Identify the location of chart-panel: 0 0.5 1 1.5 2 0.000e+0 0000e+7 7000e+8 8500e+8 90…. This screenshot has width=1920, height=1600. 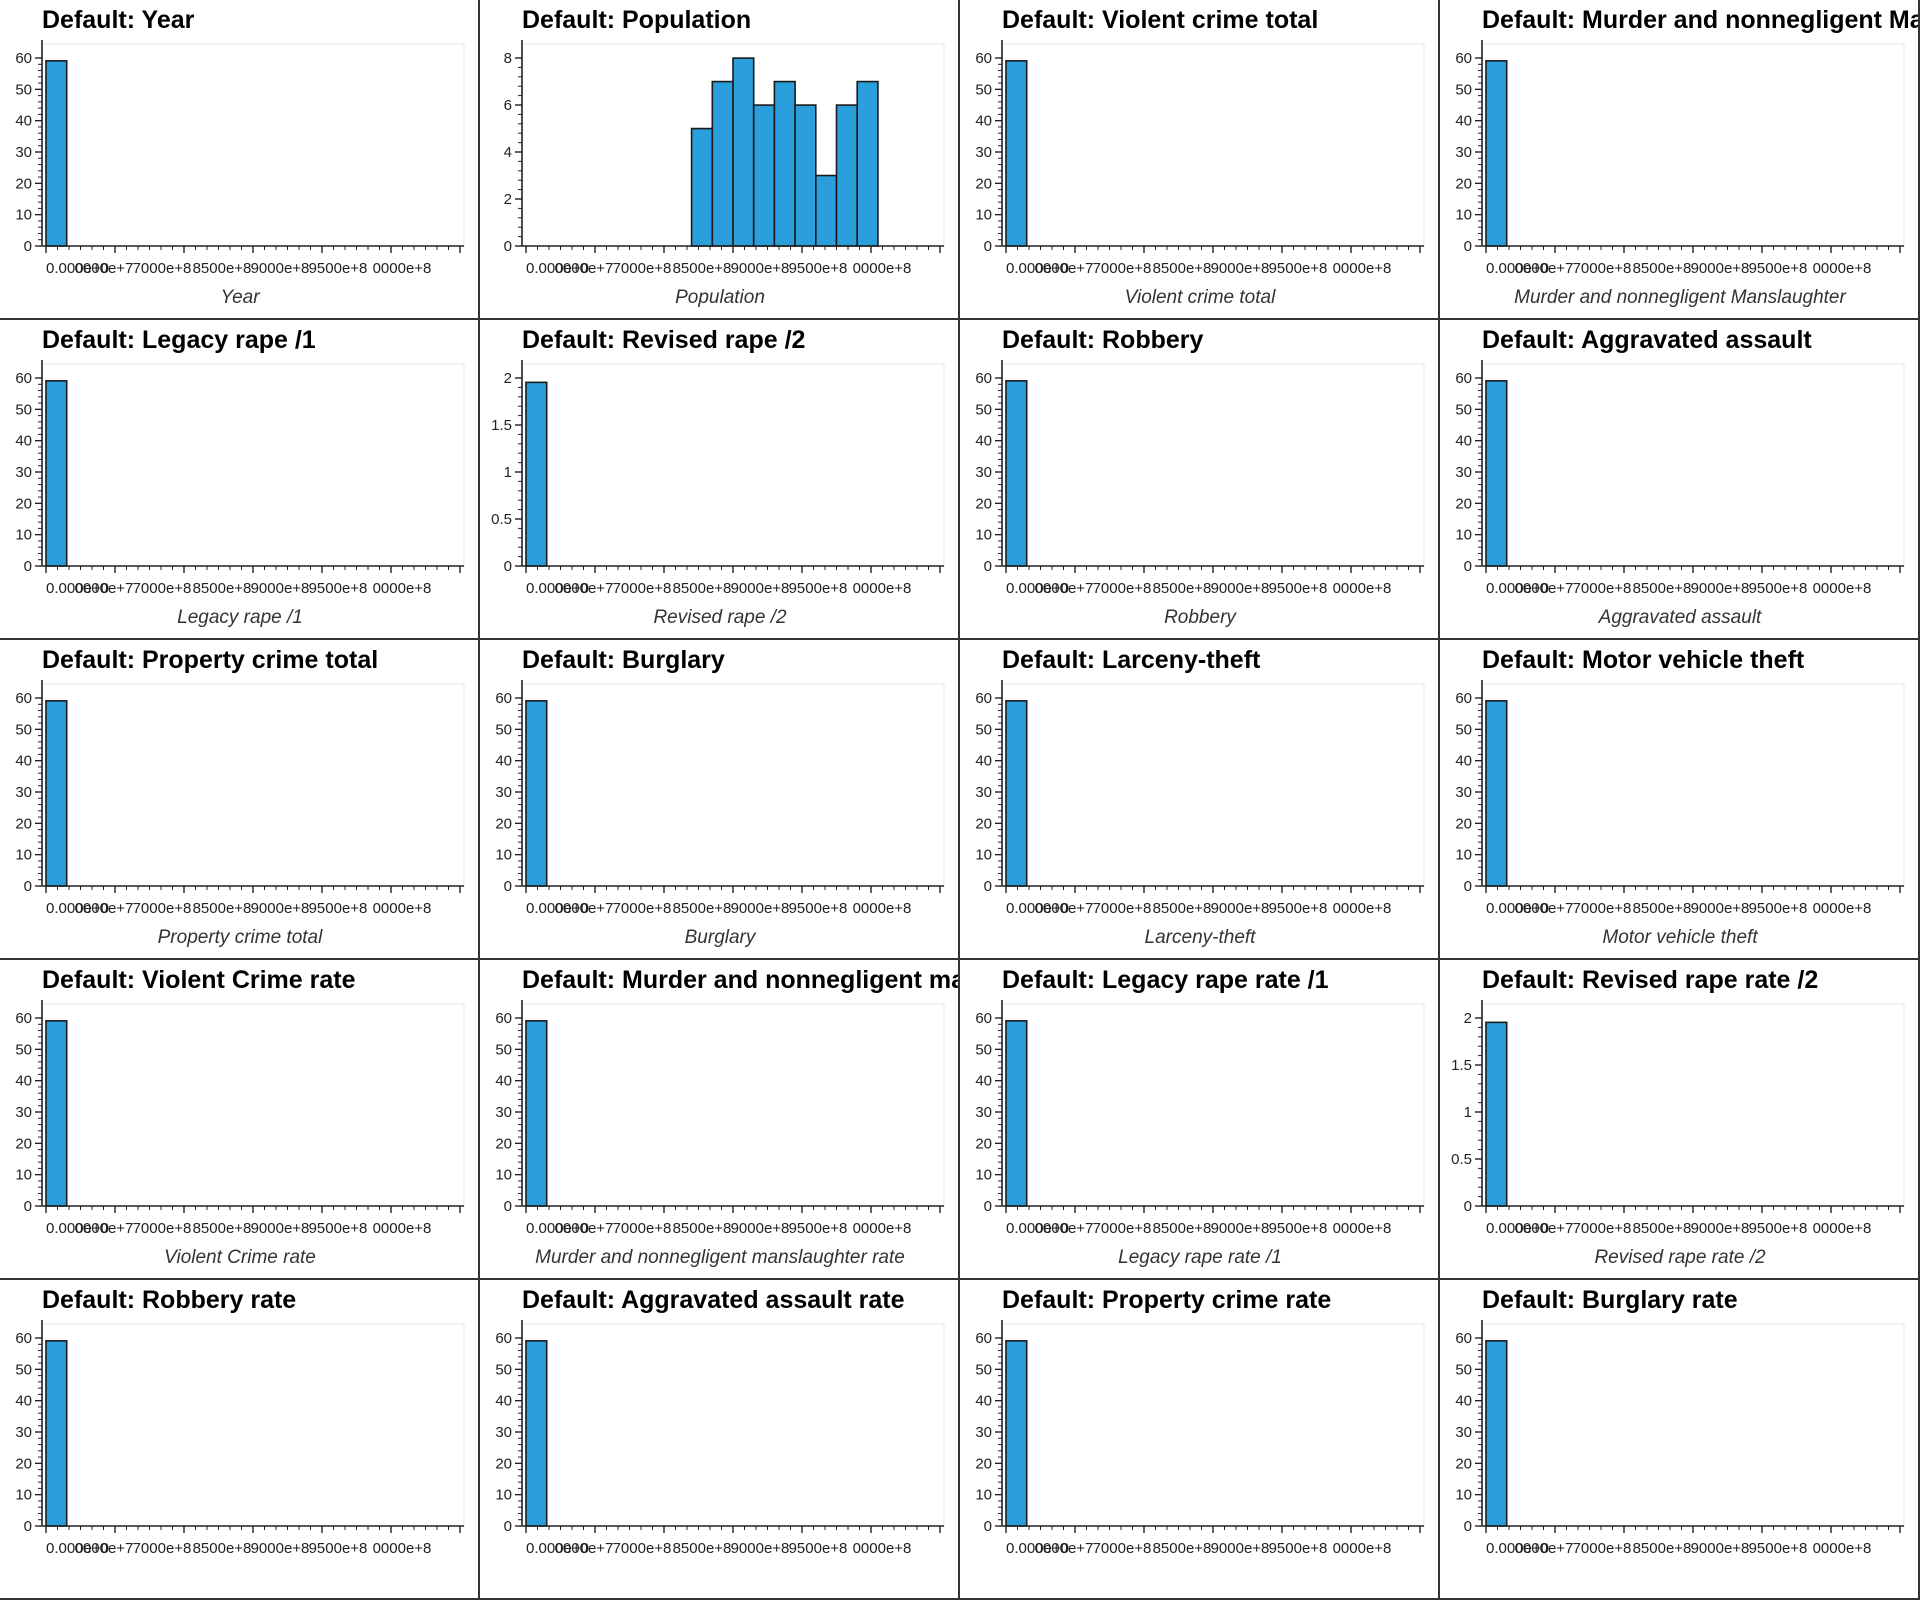
(720, 480).